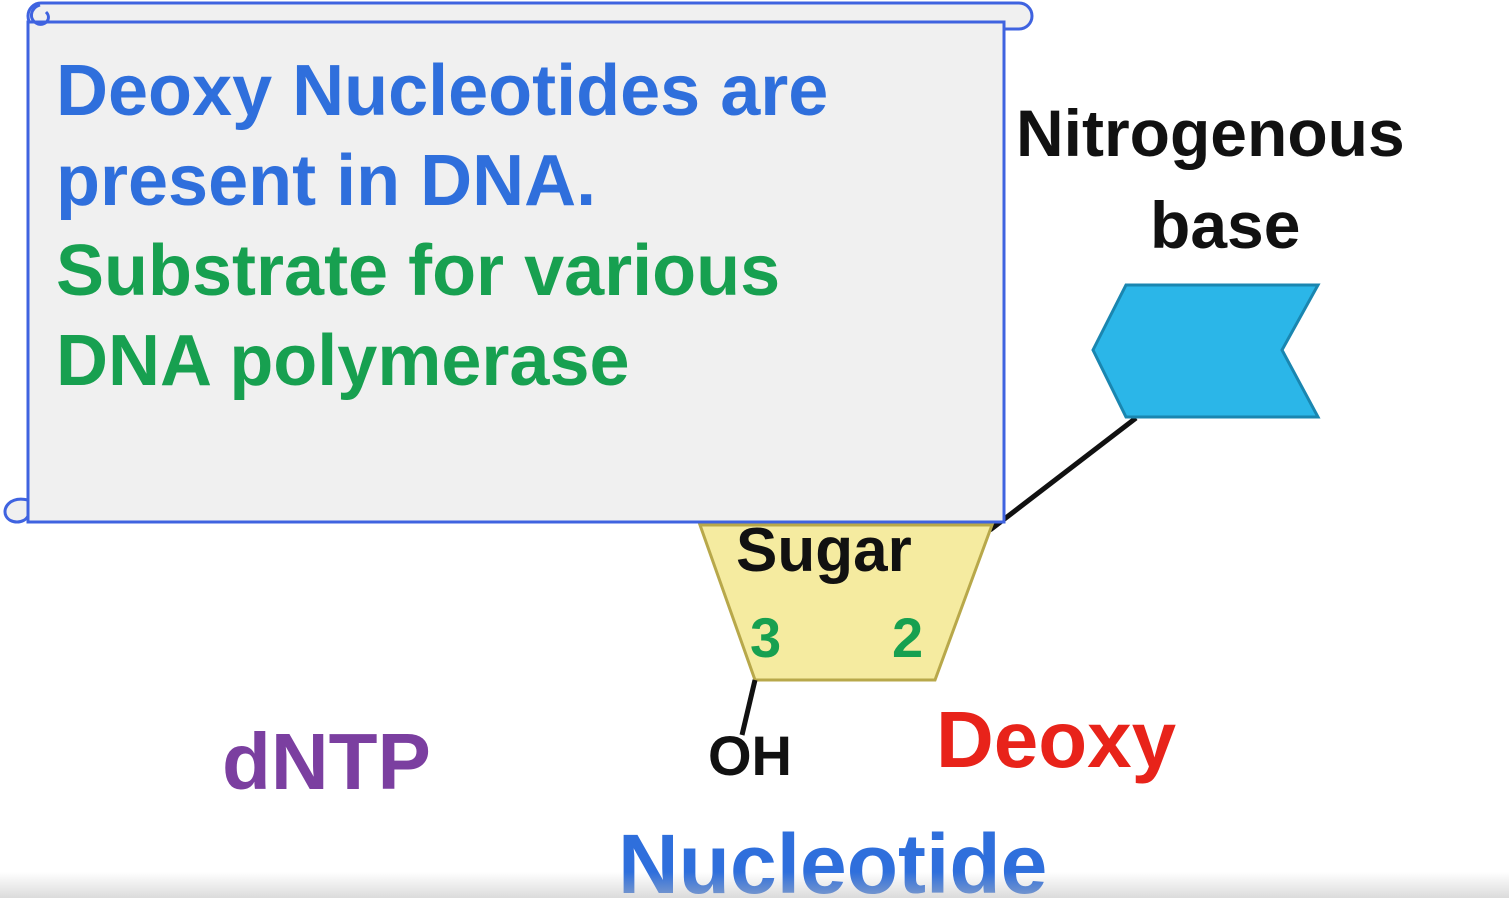  Describe the element at coordinates (326, 761) in the screenshot. I see `dntp-label: dNTP` at that location.